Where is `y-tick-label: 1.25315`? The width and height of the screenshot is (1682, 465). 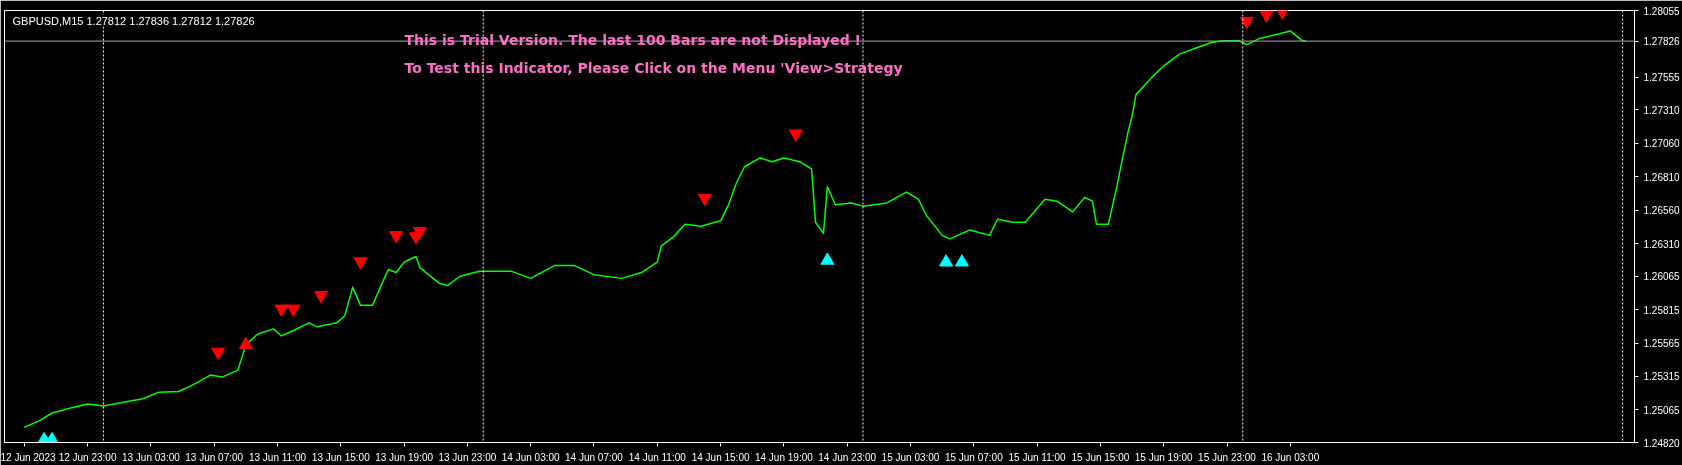 y-tick-label: 1.25315 is located at coordinates (1662, 377).